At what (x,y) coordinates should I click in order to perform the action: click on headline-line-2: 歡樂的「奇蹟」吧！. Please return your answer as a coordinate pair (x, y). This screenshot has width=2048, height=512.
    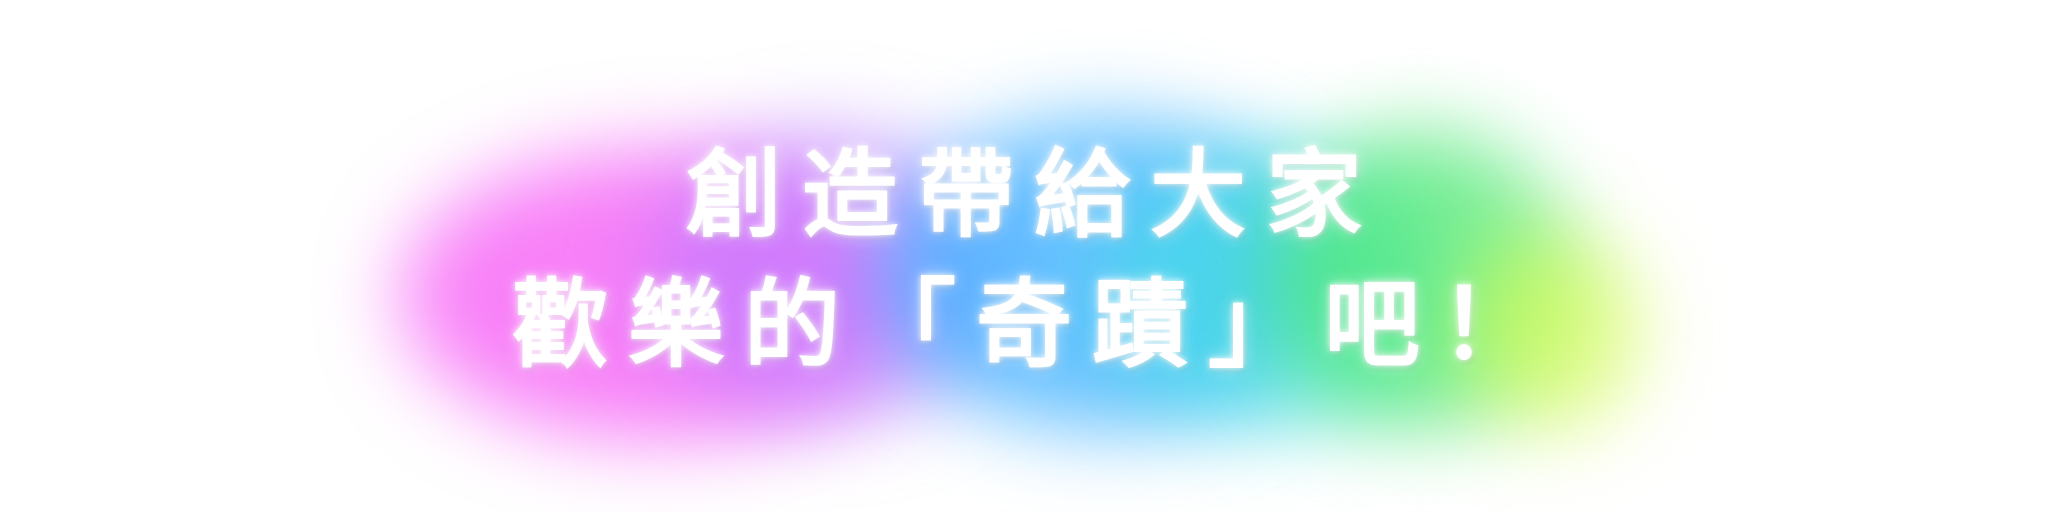
    Looking at the image, I should click on (1034, 325).